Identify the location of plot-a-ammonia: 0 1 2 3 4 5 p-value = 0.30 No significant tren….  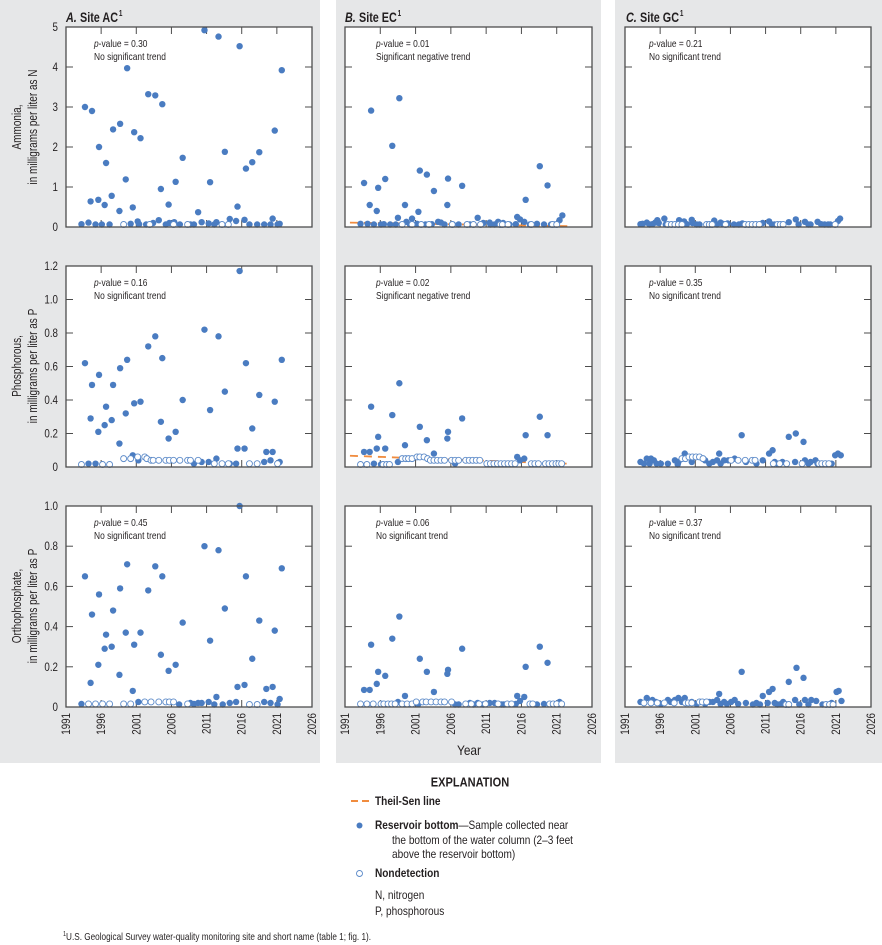
(183, 127).